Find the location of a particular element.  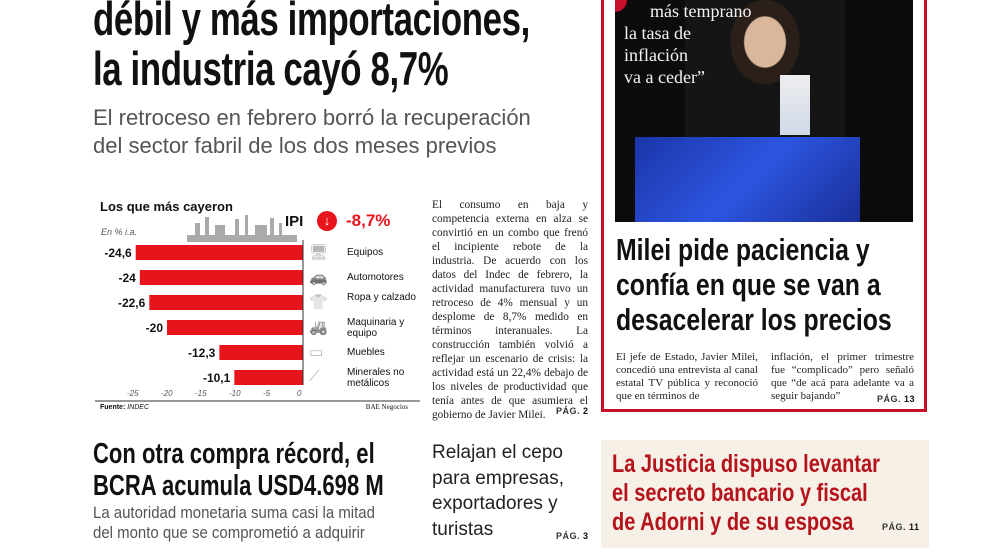

milei-page-ref: PÁG. 13 is located at coordinates (896, 399).